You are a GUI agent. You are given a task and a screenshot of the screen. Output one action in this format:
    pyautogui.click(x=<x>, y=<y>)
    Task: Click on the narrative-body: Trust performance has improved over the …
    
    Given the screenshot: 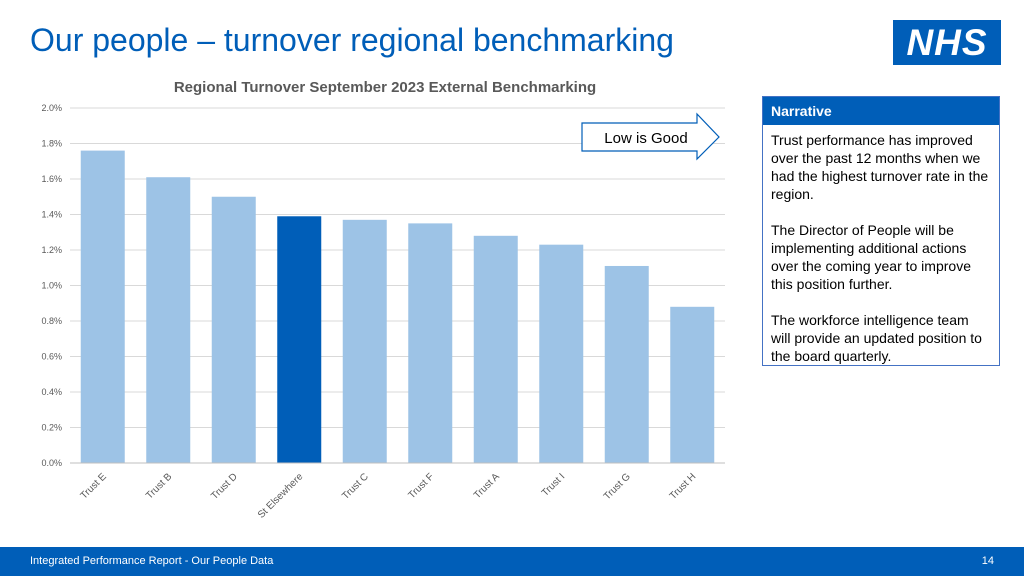 What is the action you would take?
    pyautogui.click(x=881, y=245)
    